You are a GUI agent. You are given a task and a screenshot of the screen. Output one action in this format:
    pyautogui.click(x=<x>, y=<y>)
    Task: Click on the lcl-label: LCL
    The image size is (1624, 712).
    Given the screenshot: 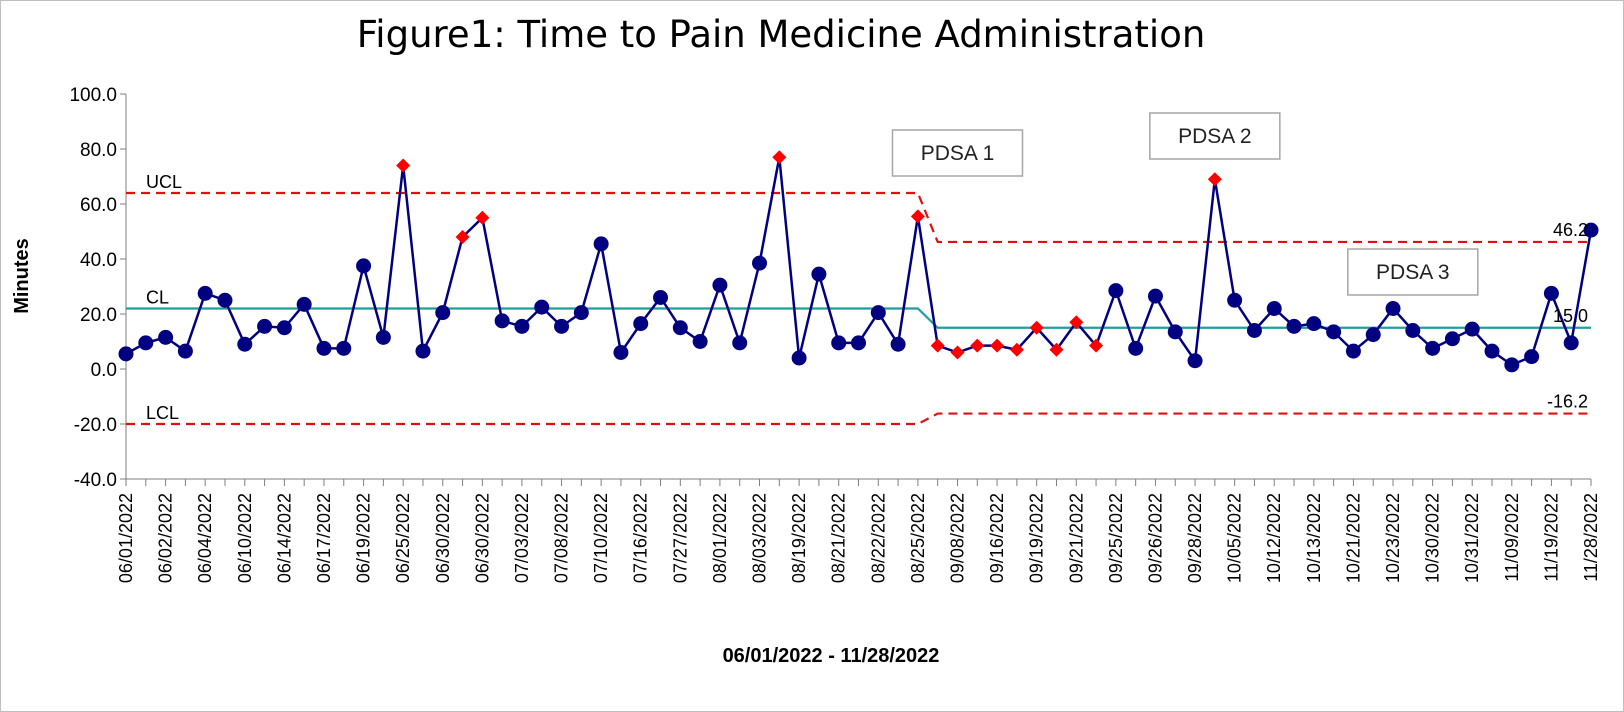 What is the action you would take?
    pyautogui.click(x=162, y=413)
    